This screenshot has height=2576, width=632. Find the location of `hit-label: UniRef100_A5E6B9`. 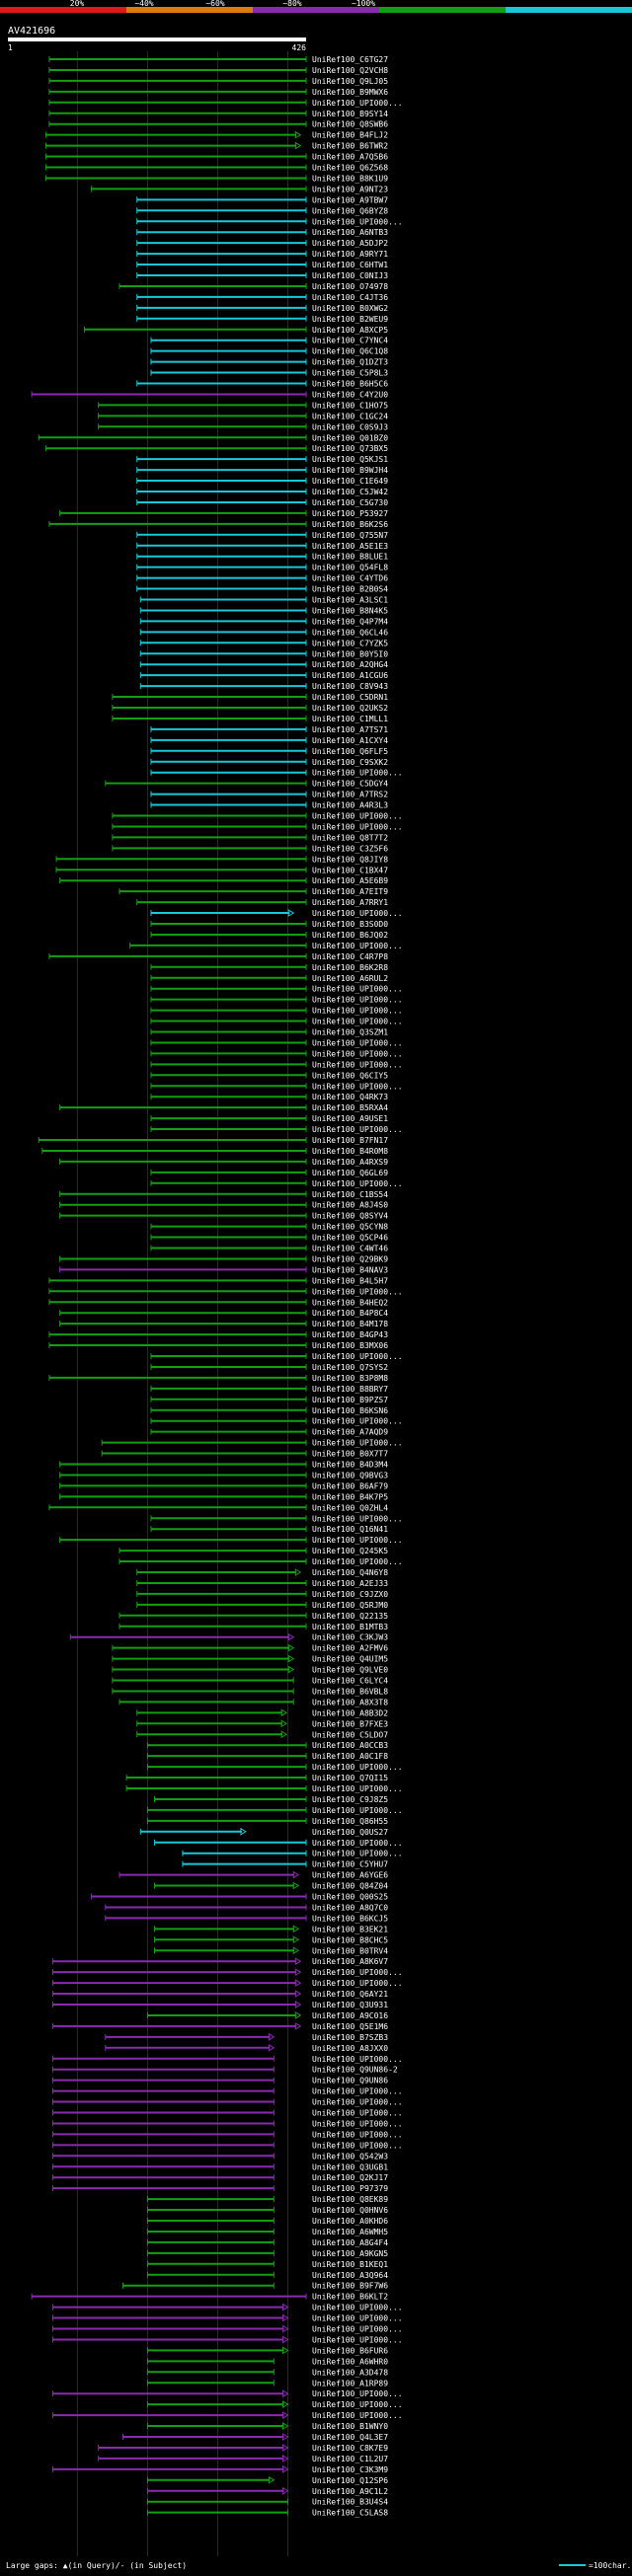

hit-label: UniRef100_A5E6B9 is located at coordinates (350, 881).